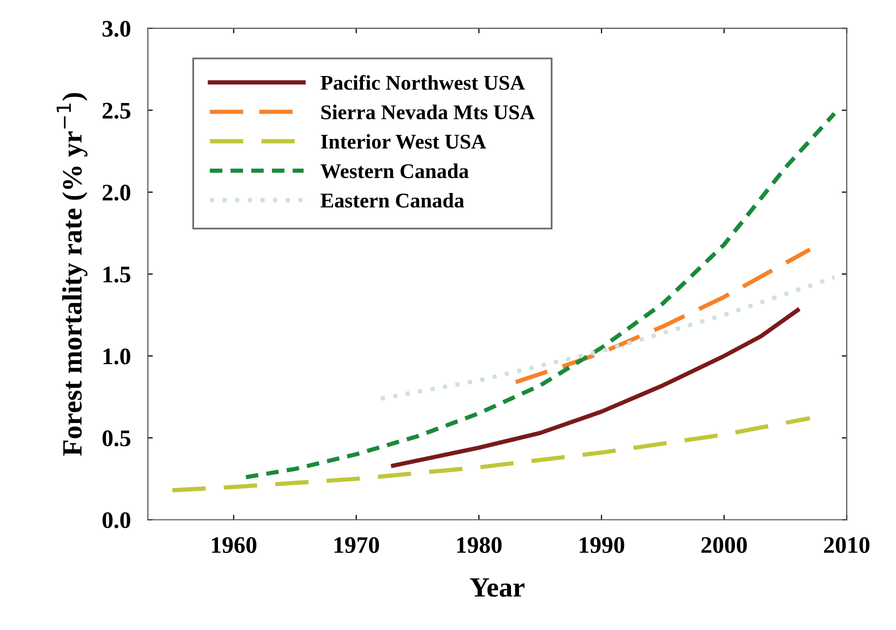 The height and width of the screenshot is (630, 896). What do you see at coordinates (422, 82) in the screenshot?
I see `legend-label: Pacific Northwest USA` at bounding box center [422, 82].